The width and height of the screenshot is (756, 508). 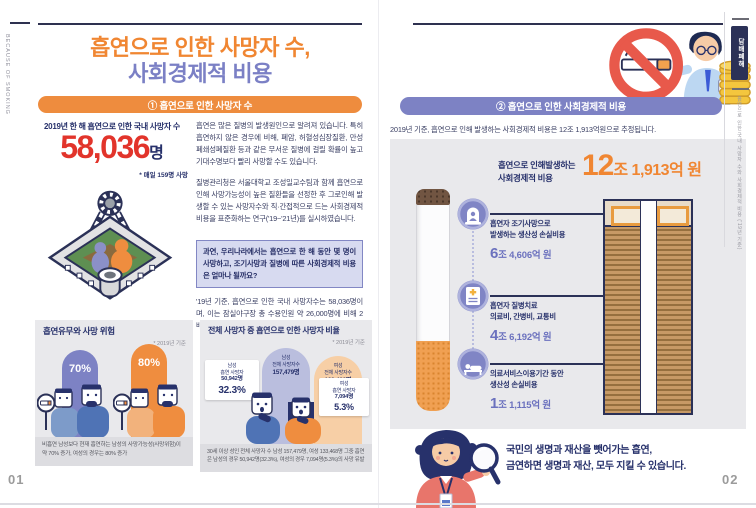 I want to click on ratio-chart-title: 전체 사망자 중 흡연으로 인한 사망자 비율, so click(x=274, y=330).